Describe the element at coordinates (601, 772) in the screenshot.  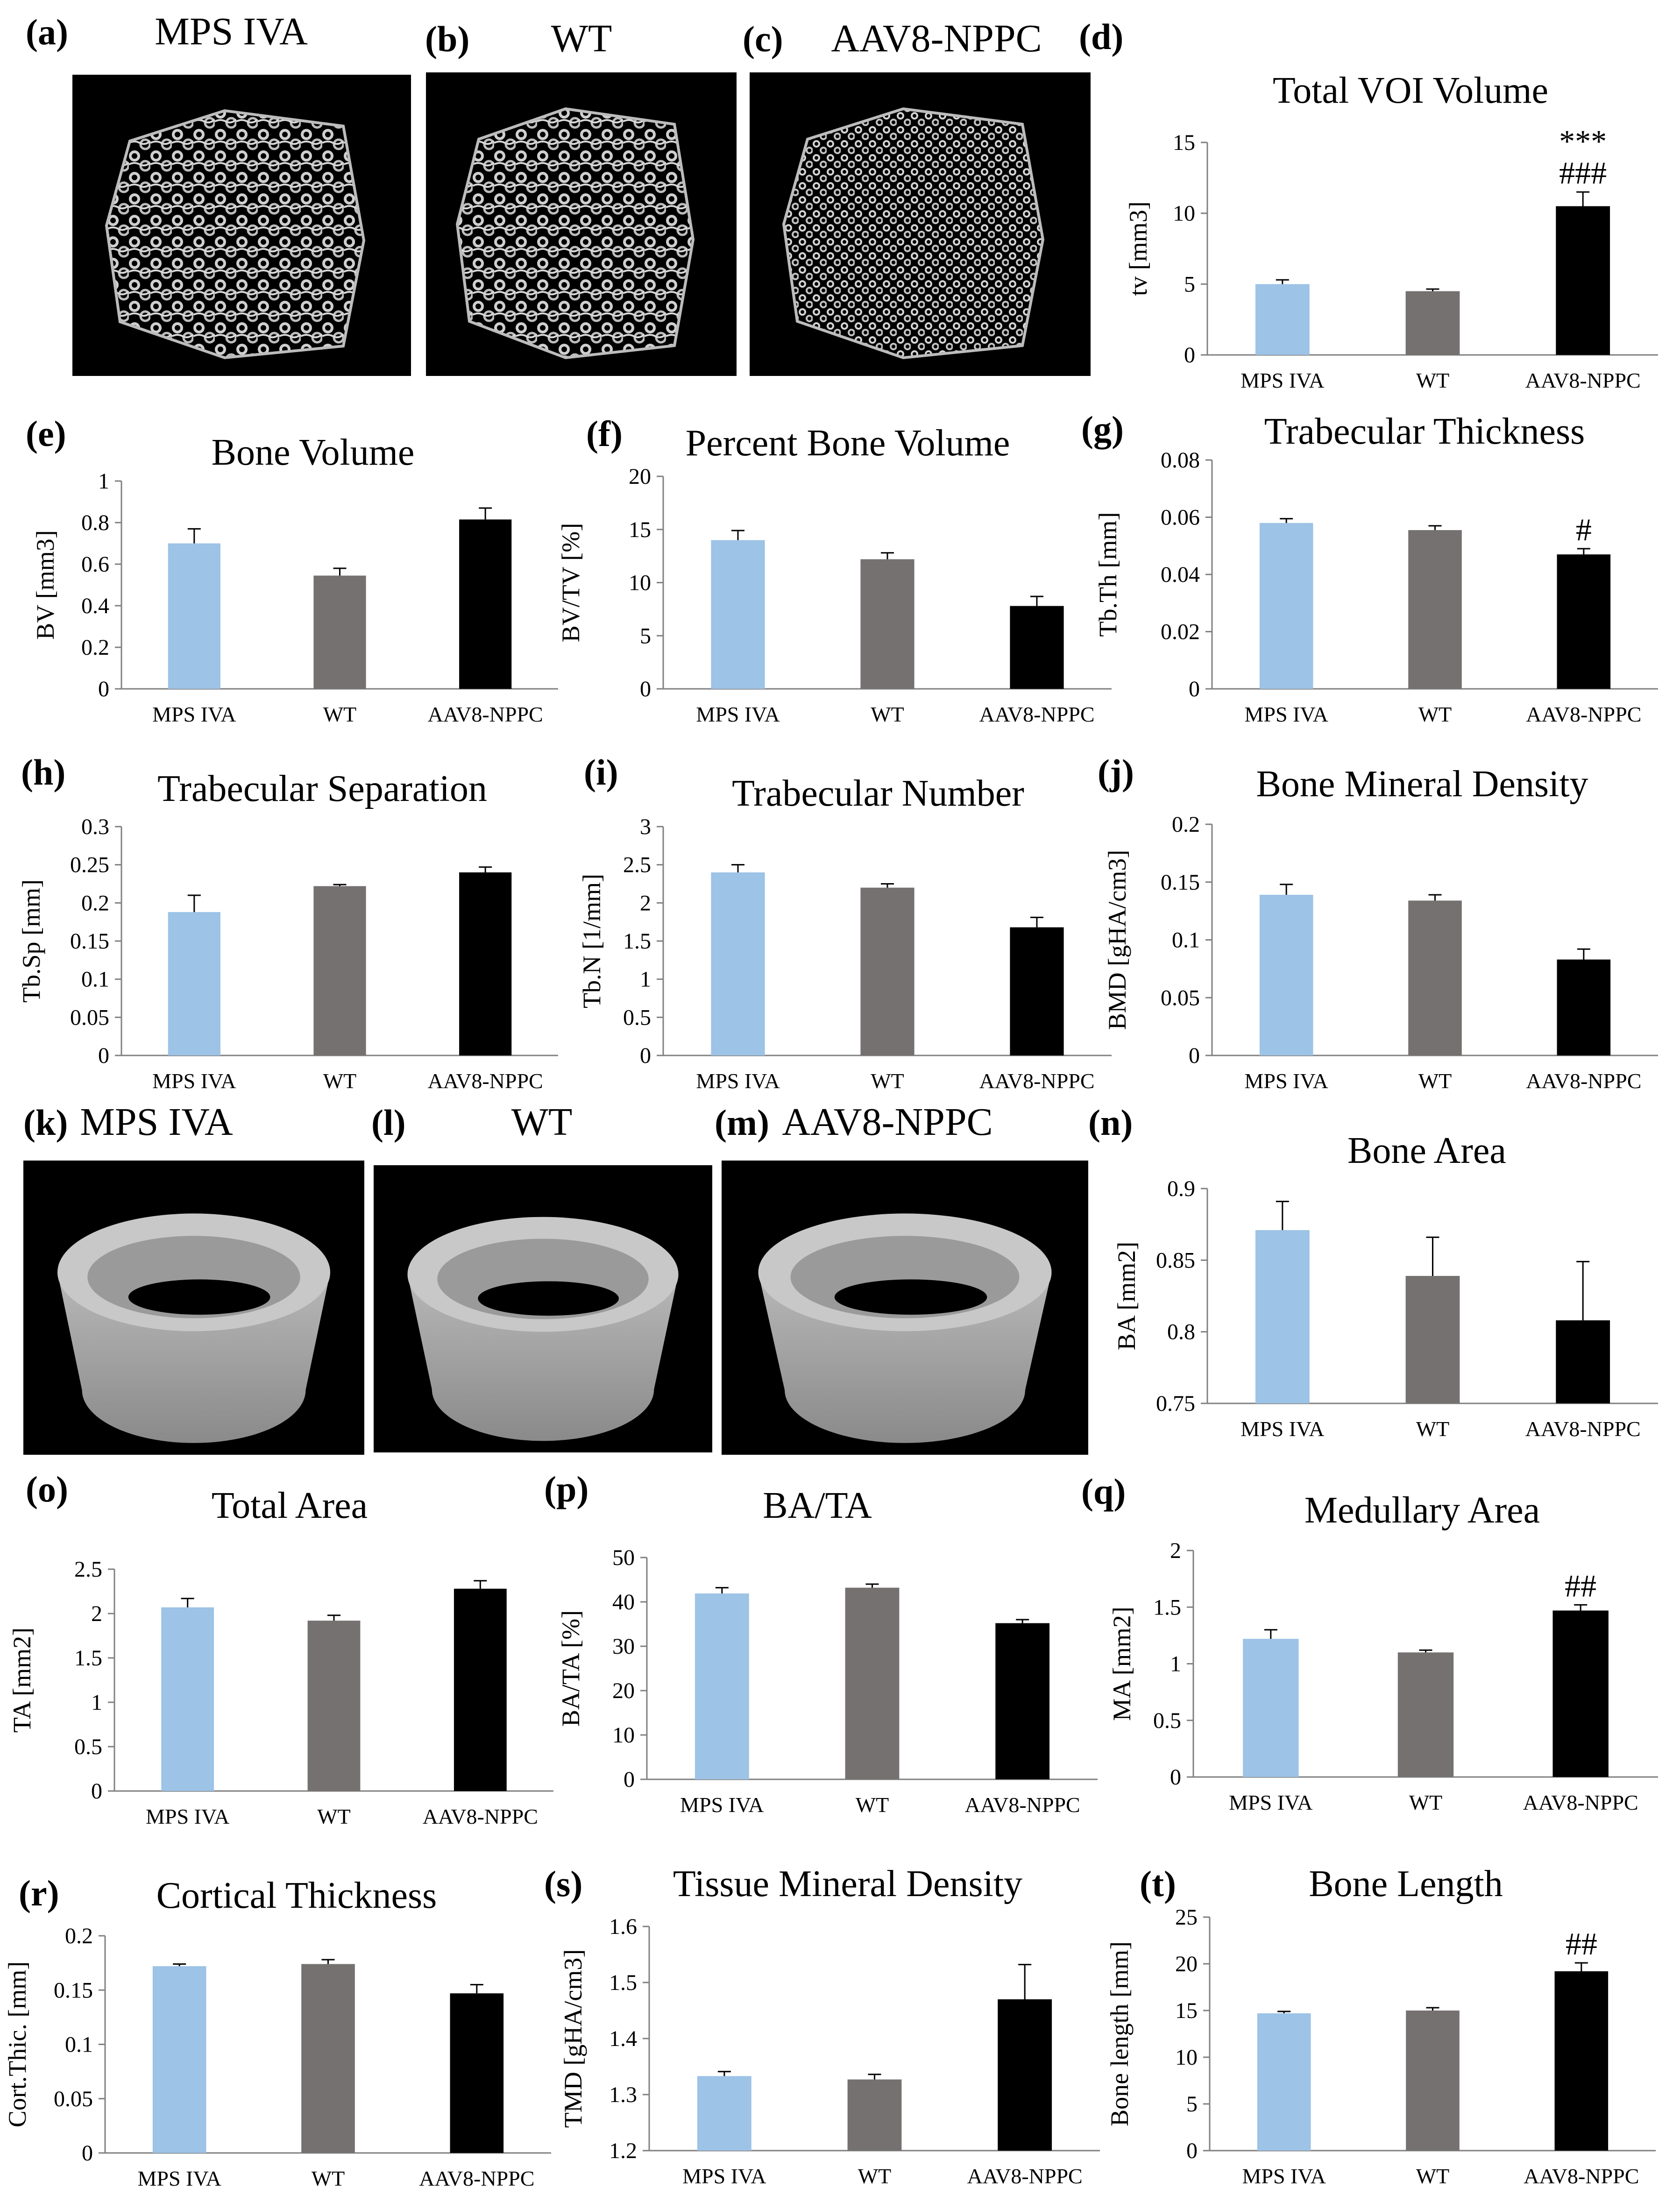
I see `panel-label: (i)` at that location.